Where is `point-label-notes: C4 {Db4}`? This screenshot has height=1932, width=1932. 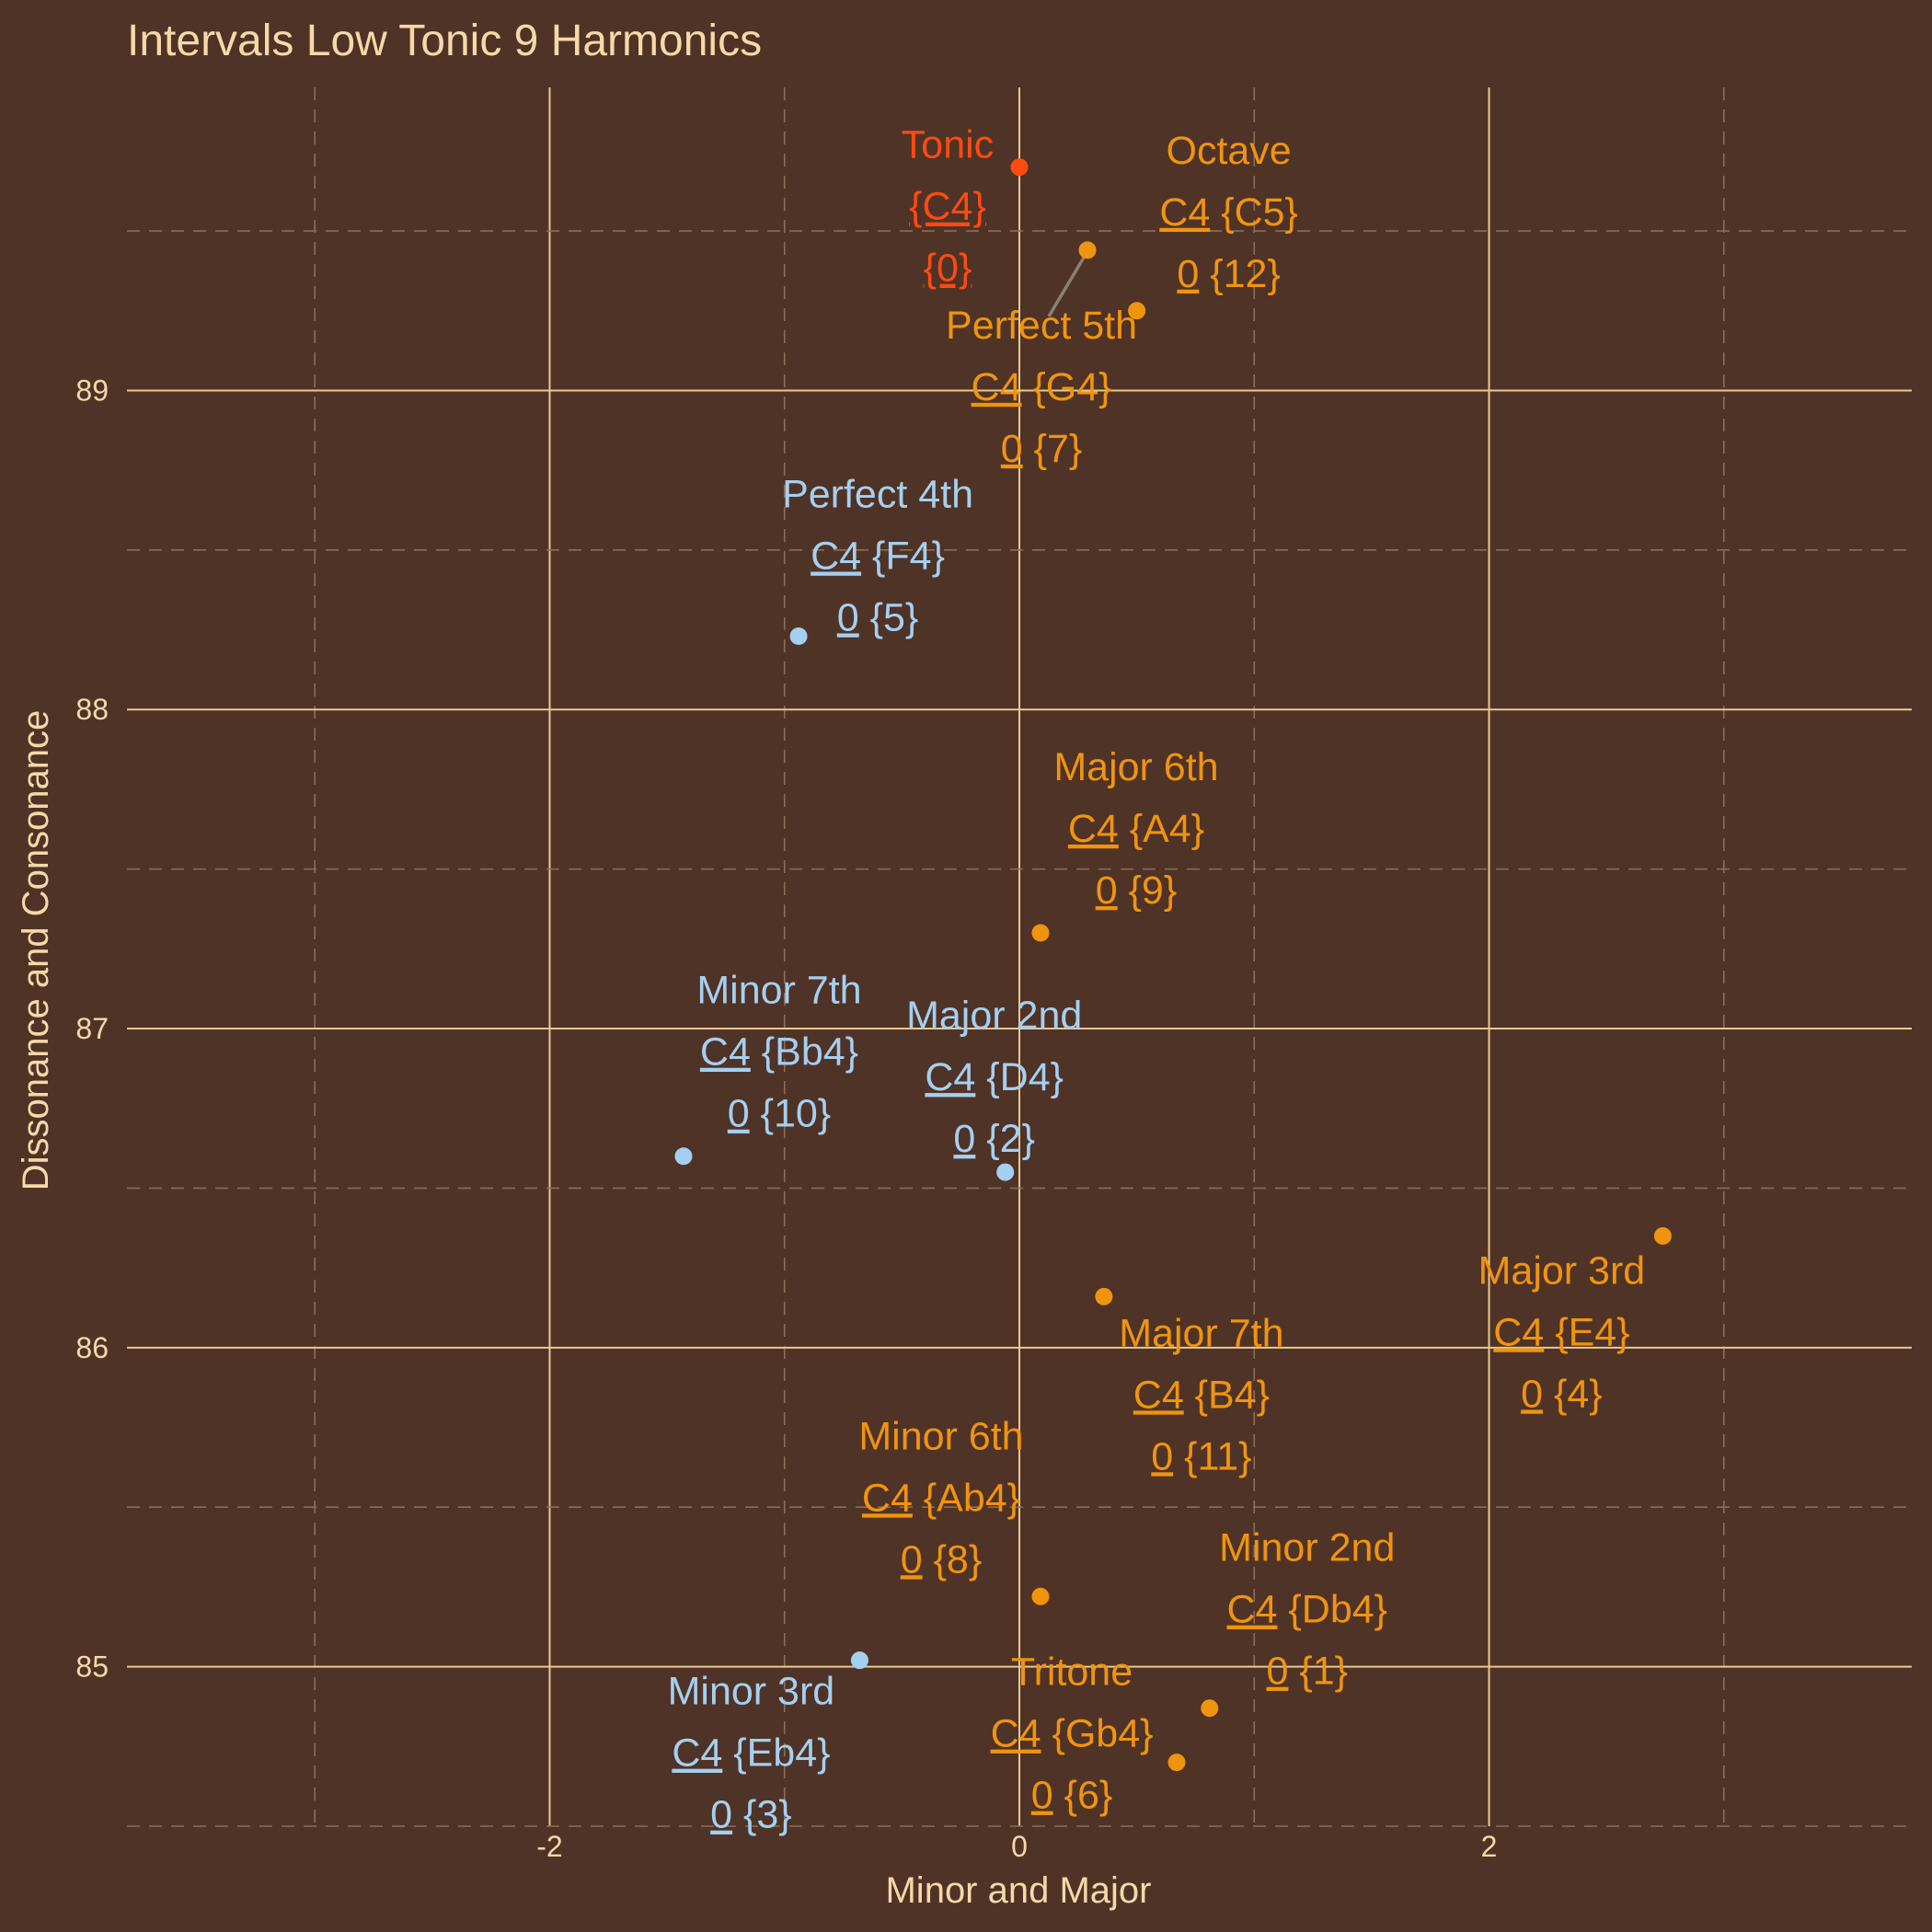
point-label-notes: C4 {Db4} is located at coordinates (1306, 1610).